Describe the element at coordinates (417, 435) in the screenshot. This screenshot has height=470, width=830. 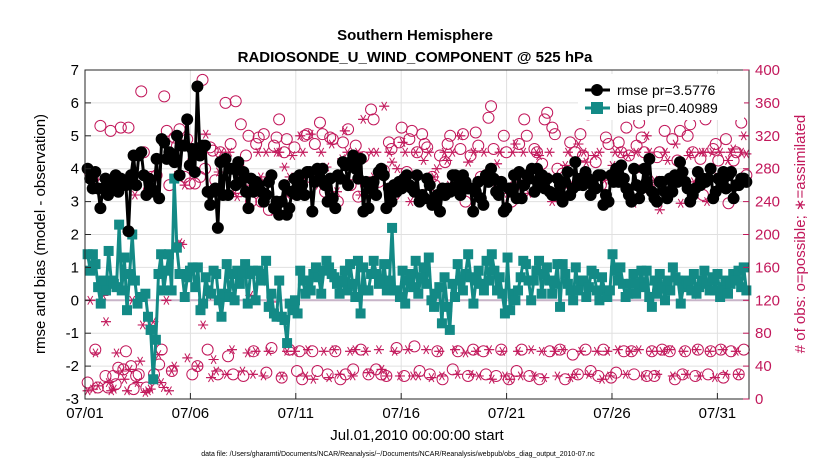
I see `x-axis-label: Jul.01,2010 00:00:00 start` at that location.